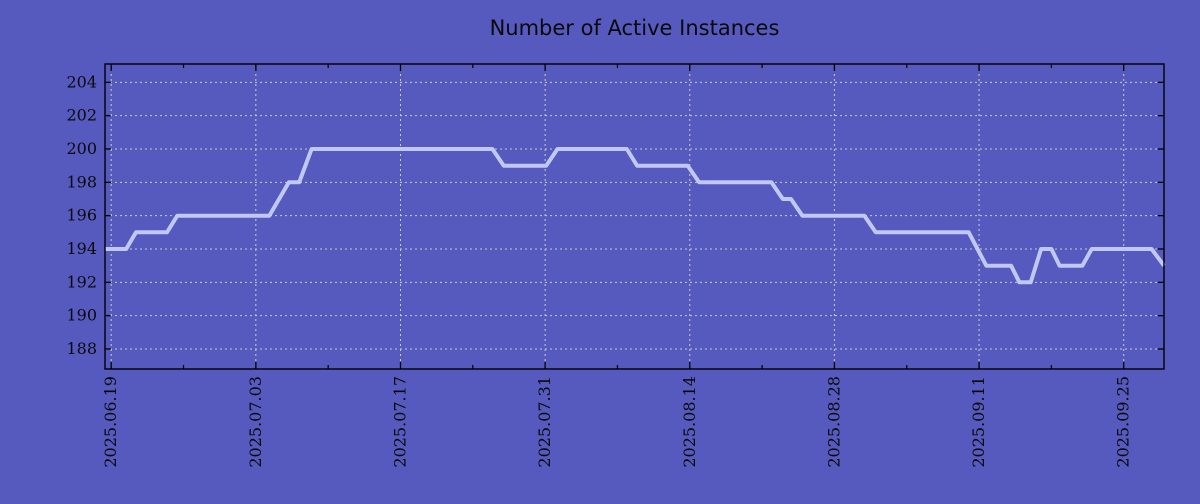 The width and height of the screenshot is (1200, 504). I want to click on y-tick-label: 196, so click(81, 215).